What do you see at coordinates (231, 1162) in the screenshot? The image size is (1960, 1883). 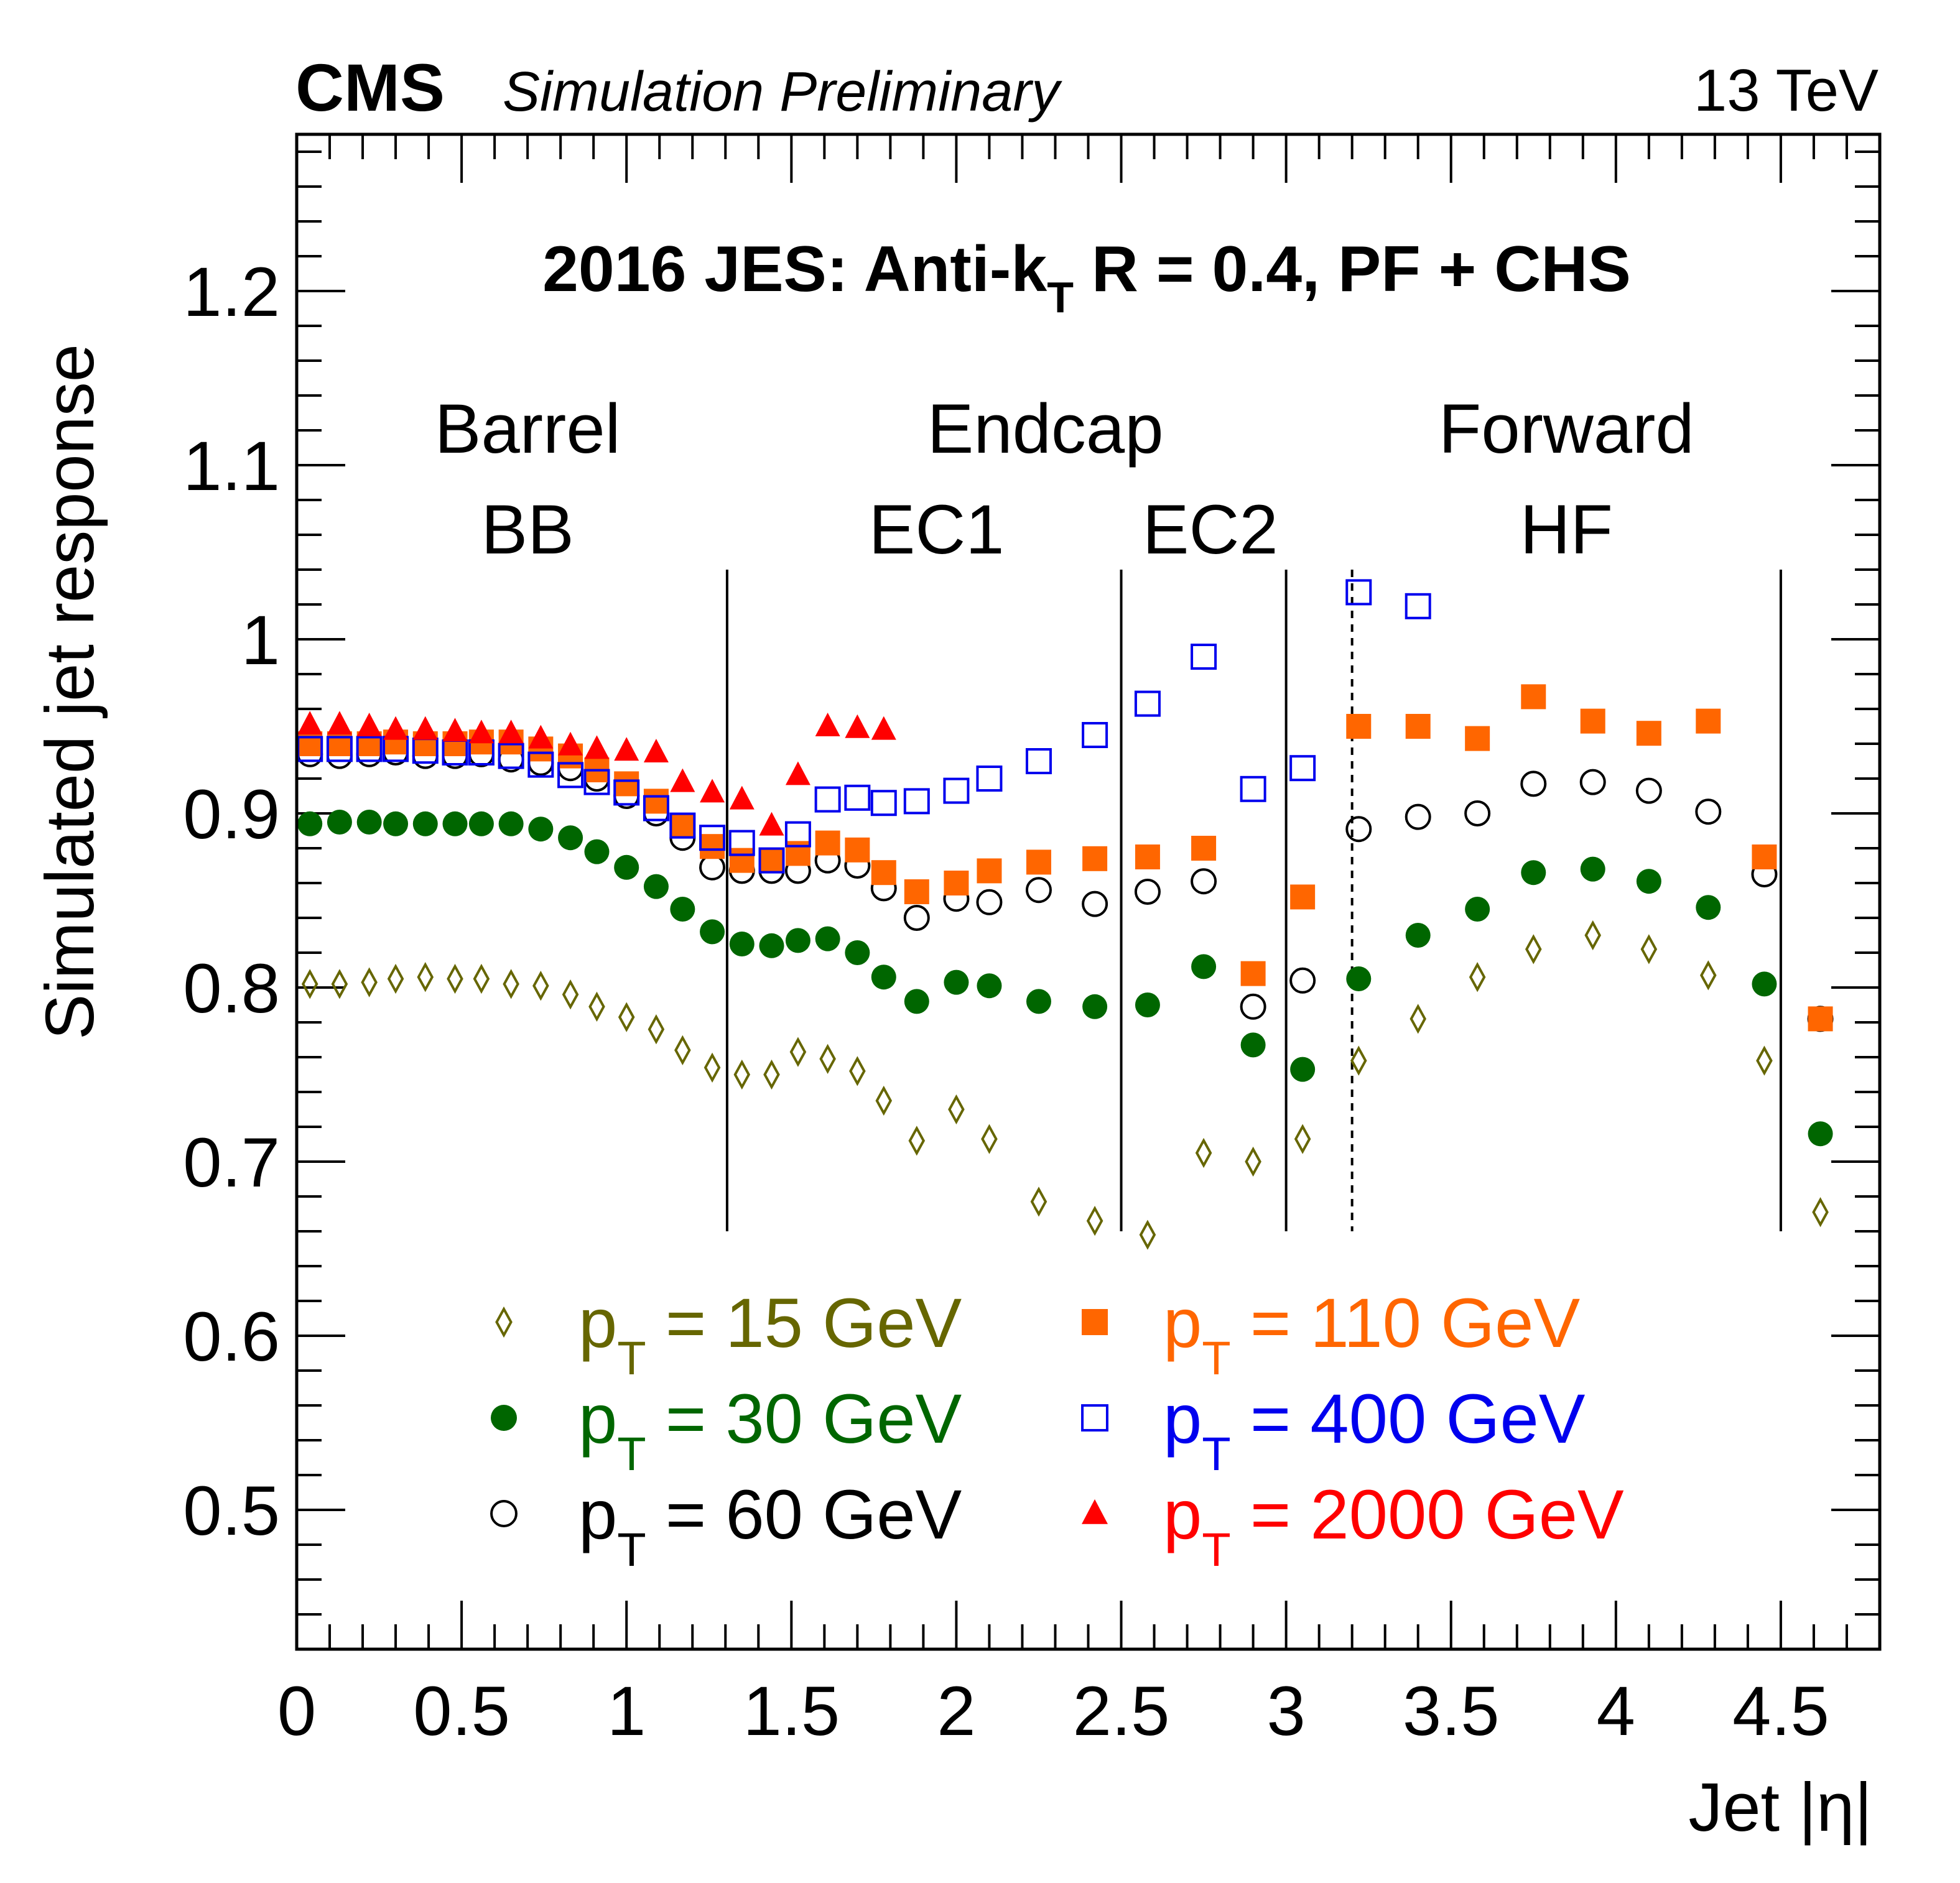 I see `y-tick-label: 0.7` at bounding box center [231, 1162].